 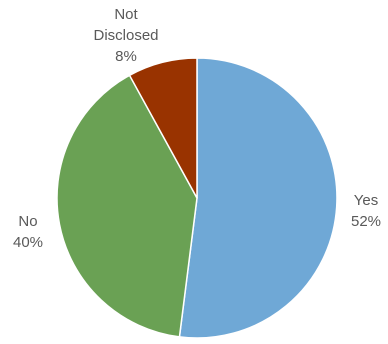 What do you see at coordinates (28, 242) in the screenshot?
I see `slice-value-no: 40%` at bounding box center [28, 242].